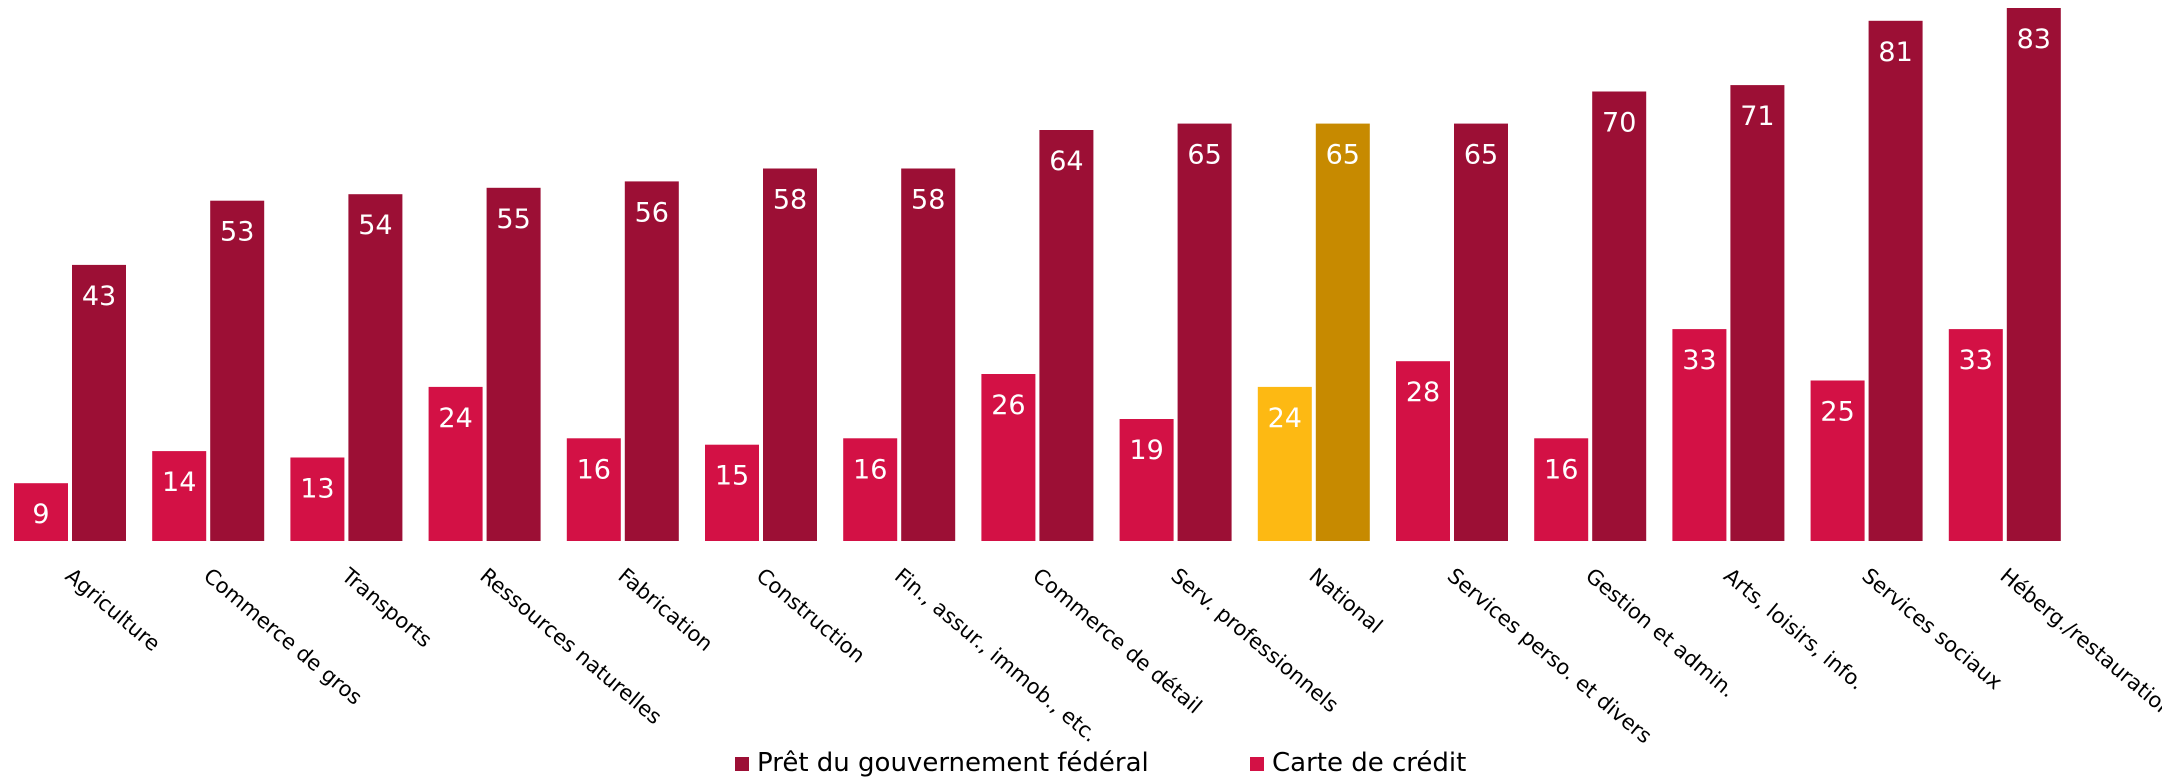  I want to click on bar-credit-card-construction, so click(732, 492).